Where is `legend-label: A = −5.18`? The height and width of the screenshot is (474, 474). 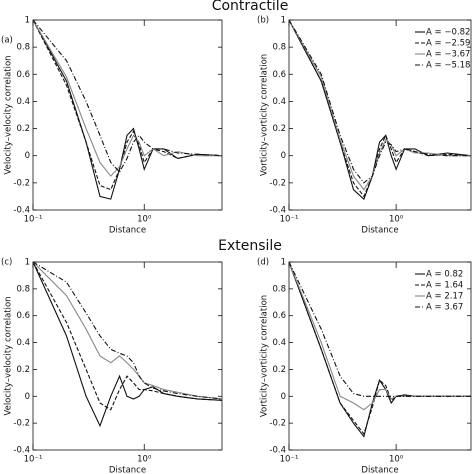 legend-label: A = −5.18 is located at coordinates (448, 66).